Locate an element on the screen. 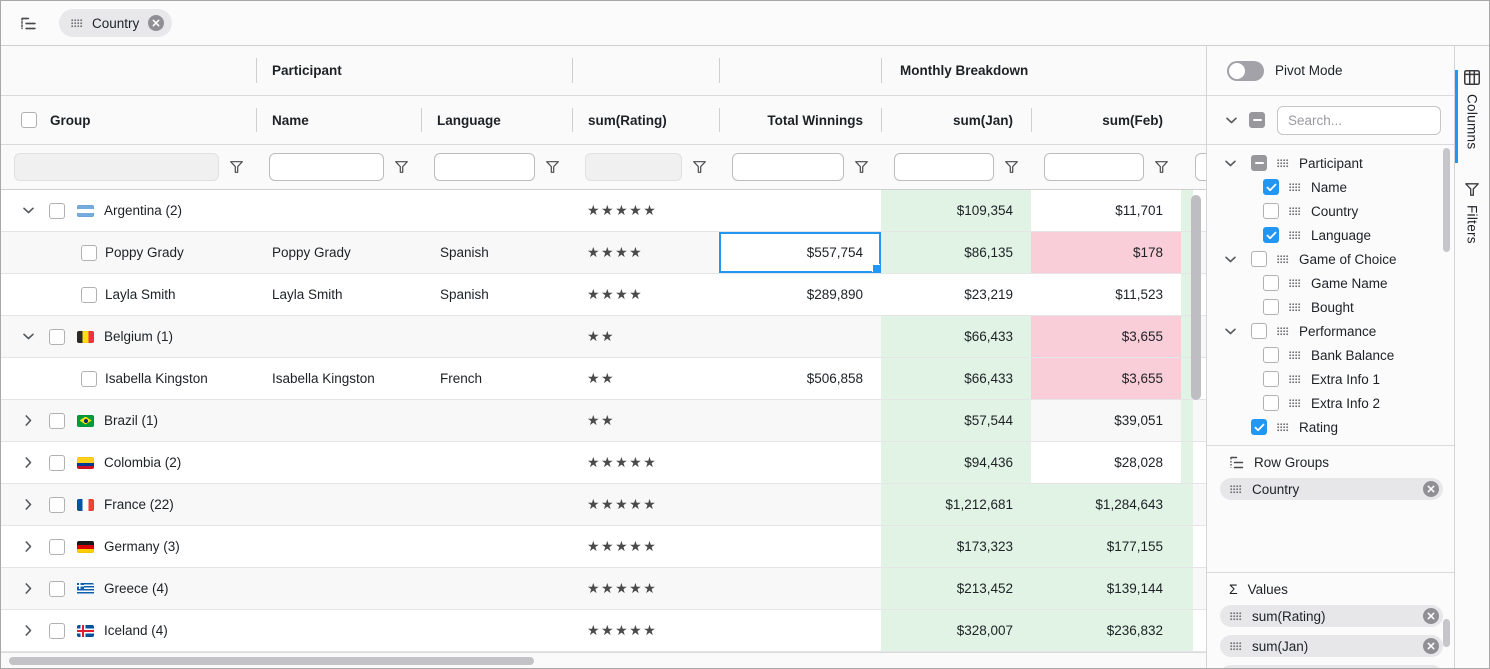 This screenshot has height=669, width=1490. sum-jan-filter-input is located at coordinates (944, 167).